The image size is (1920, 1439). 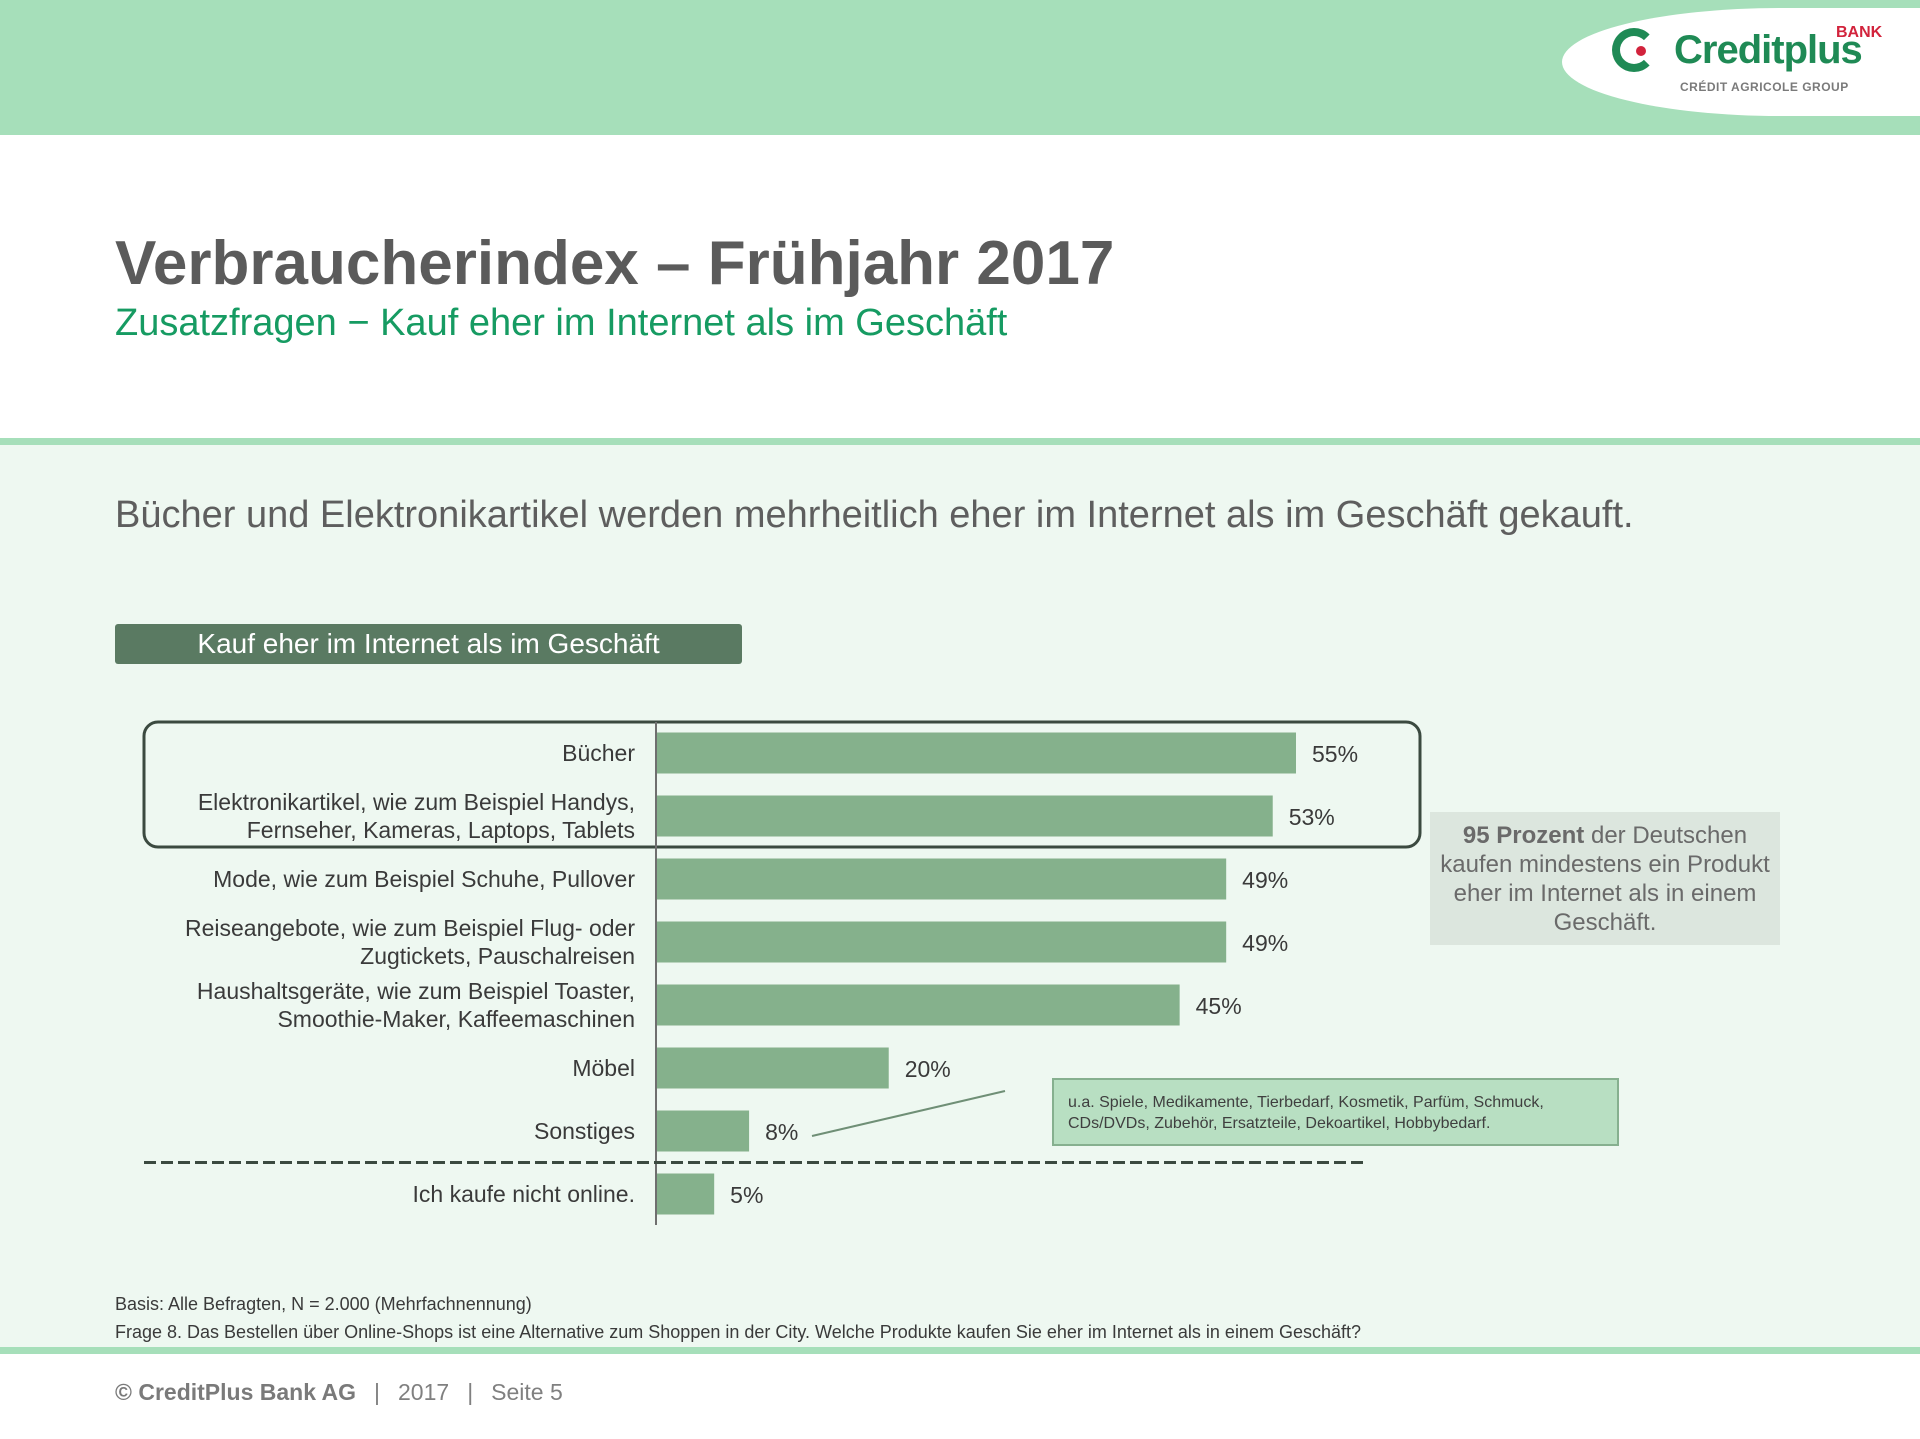 What do you see at coordinates (1523, 835) in the screenshot?
I see `callout-bold: 95 Prozent` at bounding box center [1523, 835].